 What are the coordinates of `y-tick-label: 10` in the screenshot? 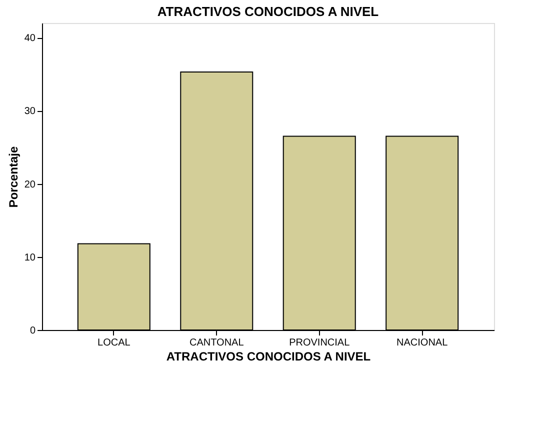 It's located at (30, 258).